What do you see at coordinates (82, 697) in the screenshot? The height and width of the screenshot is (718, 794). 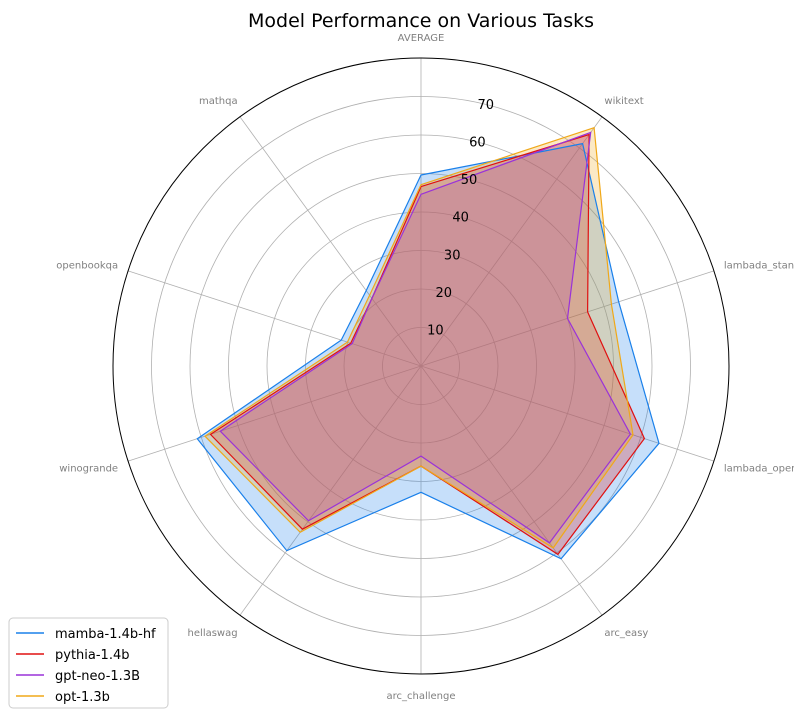 I see `legend-label: opt-1.3b` at bounding box center [82, 697].